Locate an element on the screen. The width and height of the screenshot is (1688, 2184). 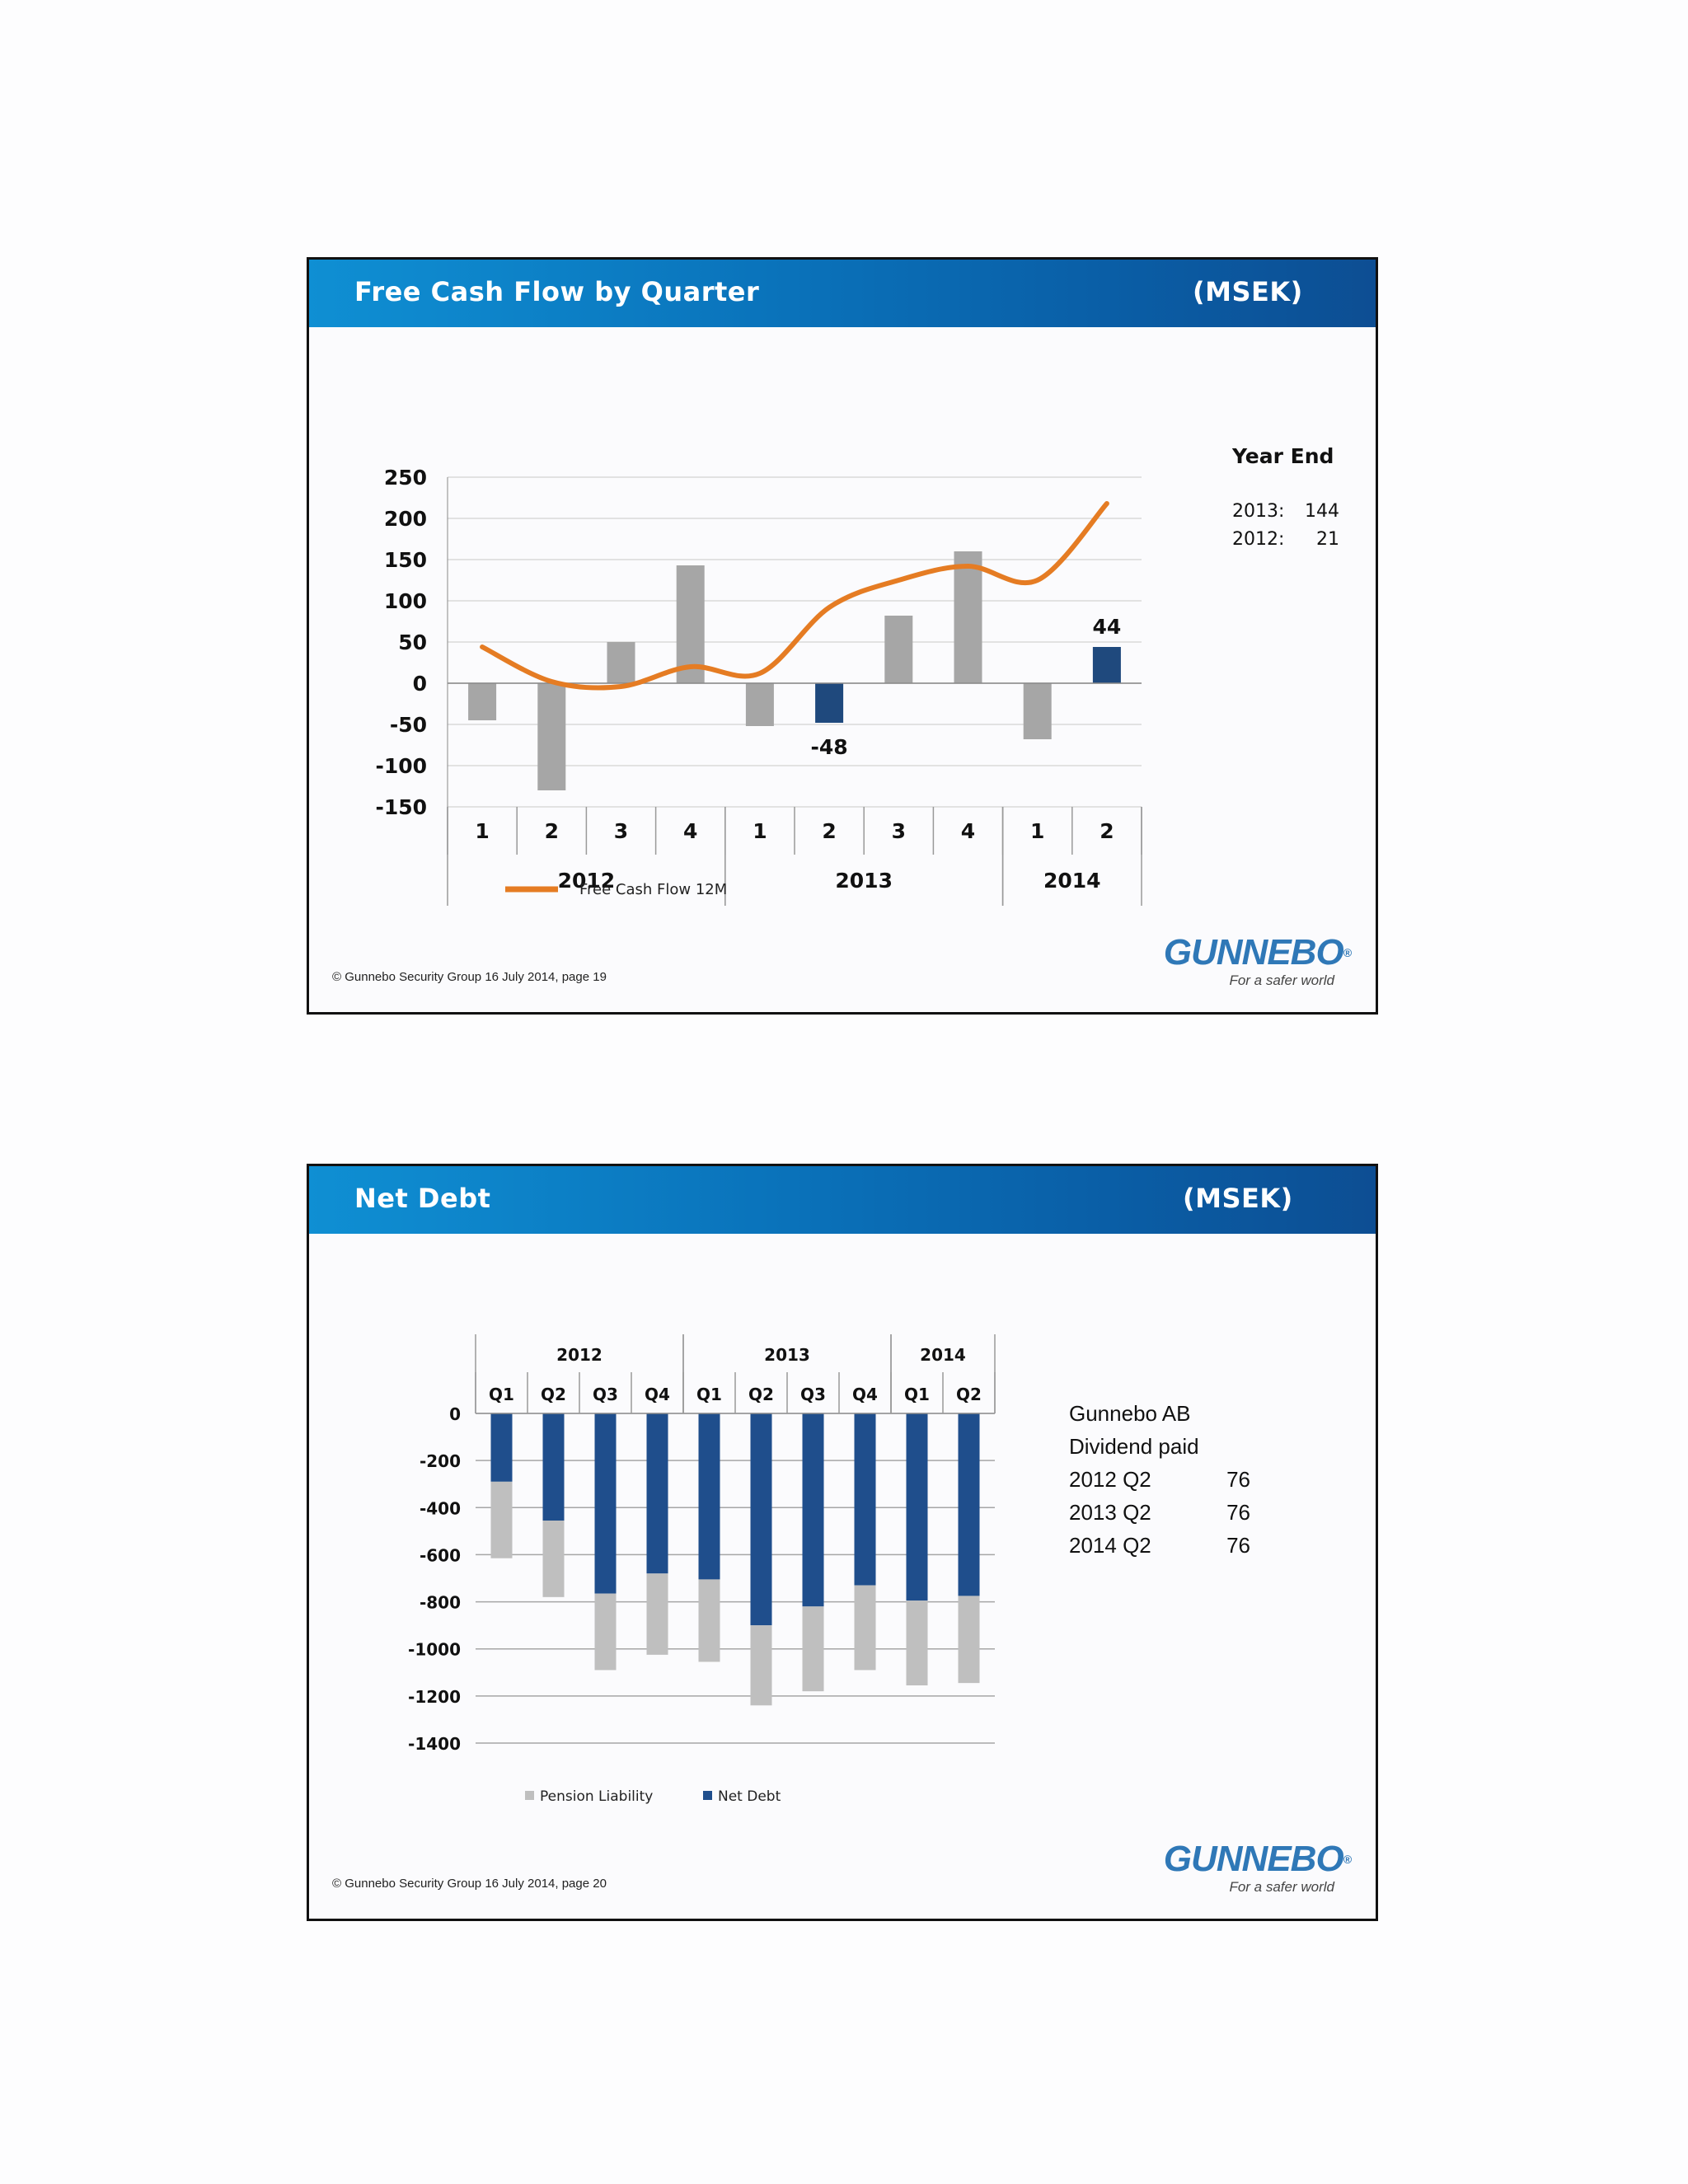
slide-header: Net Debt (MSEK) is located at coordinates (842, 1200).